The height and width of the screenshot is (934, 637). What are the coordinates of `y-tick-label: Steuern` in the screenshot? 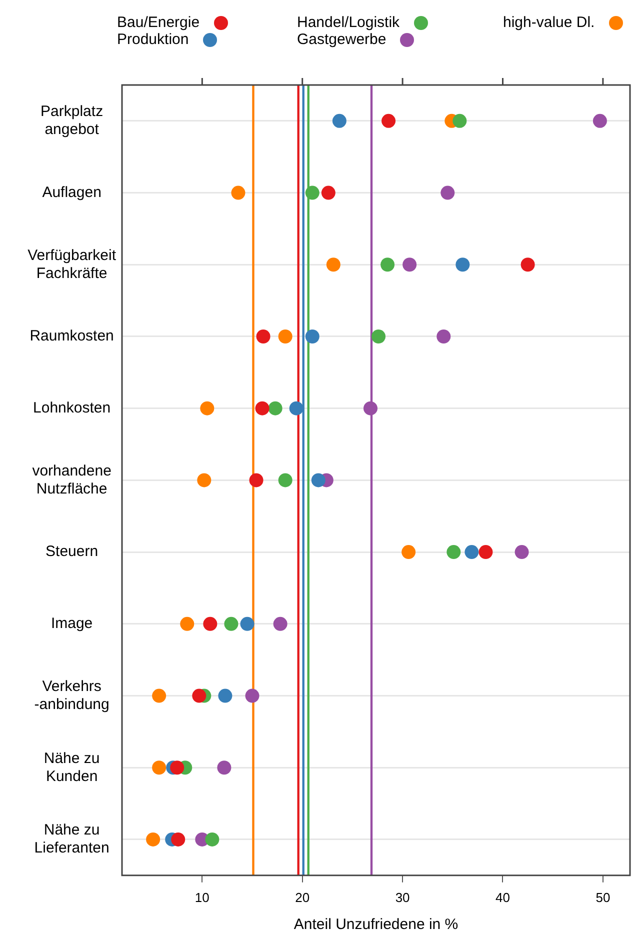 It's located at (72, 551).